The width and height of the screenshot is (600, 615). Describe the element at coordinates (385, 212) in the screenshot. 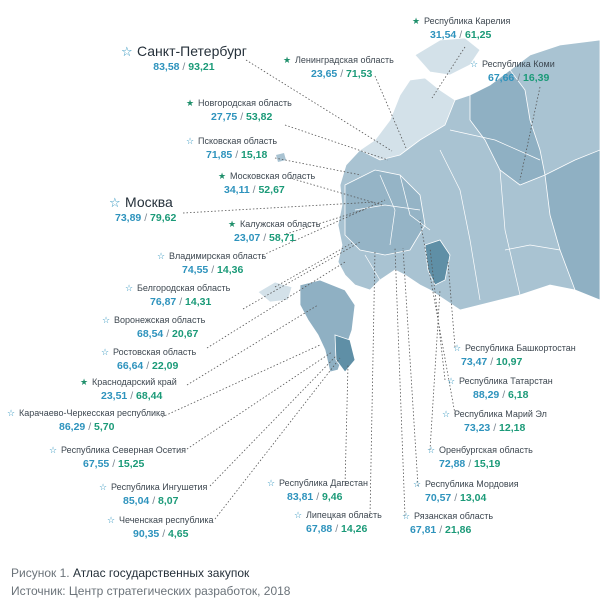

I see `central-region` at that location.